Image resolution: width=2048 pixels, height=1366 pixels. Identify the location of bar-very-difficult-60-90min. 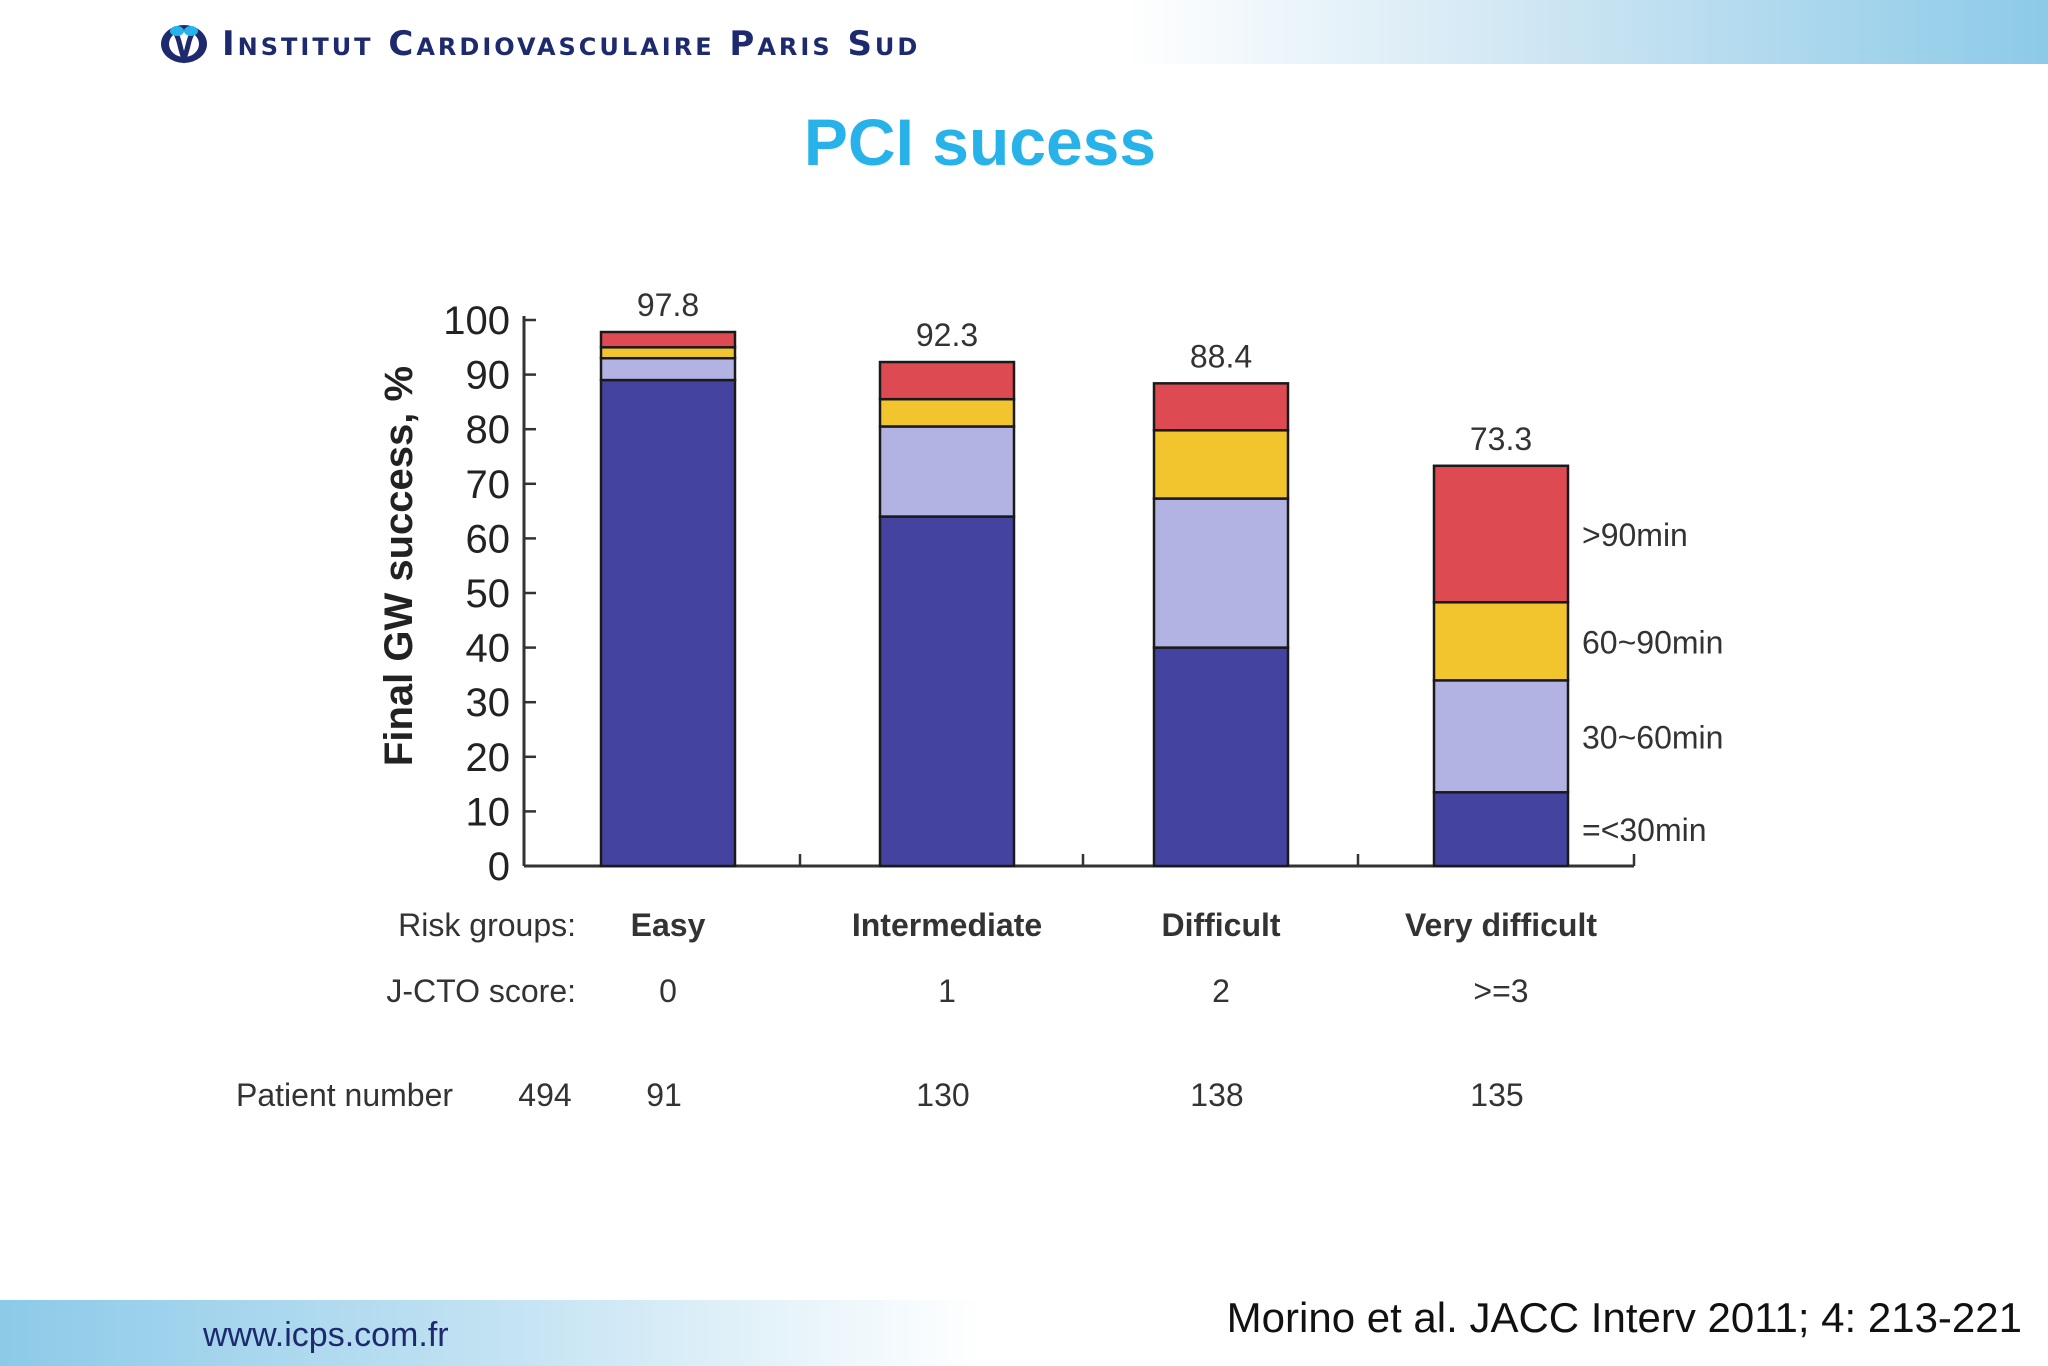
(1501, 641).